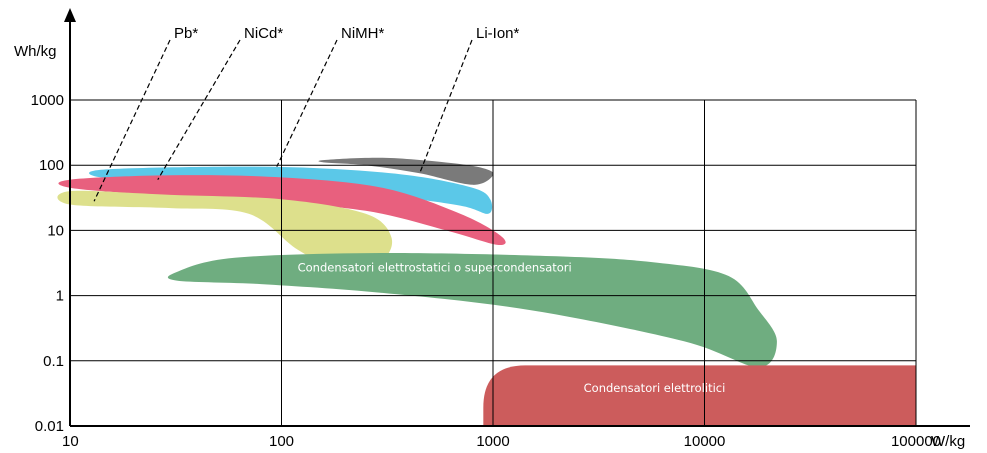 This screenshot has height=453, width=987. Describe the element at coordinates (60, 296) in the screenshot. I see `y-tick-label: 1` at that location.